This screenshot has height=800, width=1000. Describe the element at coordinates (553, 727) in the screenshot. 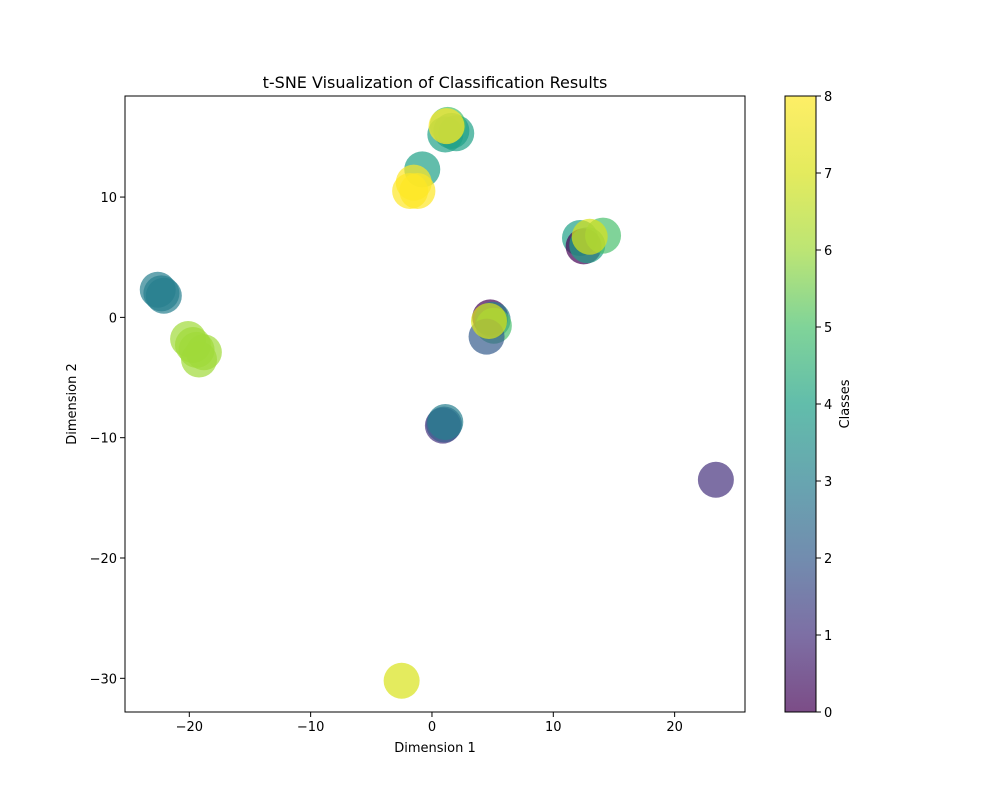

I see `x-tick-label: 10` at that location.